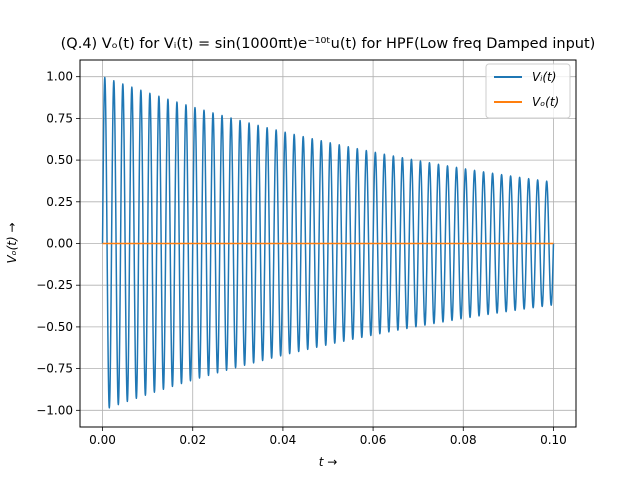 Image resolution: width=640 pixels, height=480 pixels. What do you see at coordinates (328, 437) in the screenshot?
I see `x-axis-ticks: 0.00 0.02 0.04 0.06 0.08 0.10` at bounding box center [328, 437].